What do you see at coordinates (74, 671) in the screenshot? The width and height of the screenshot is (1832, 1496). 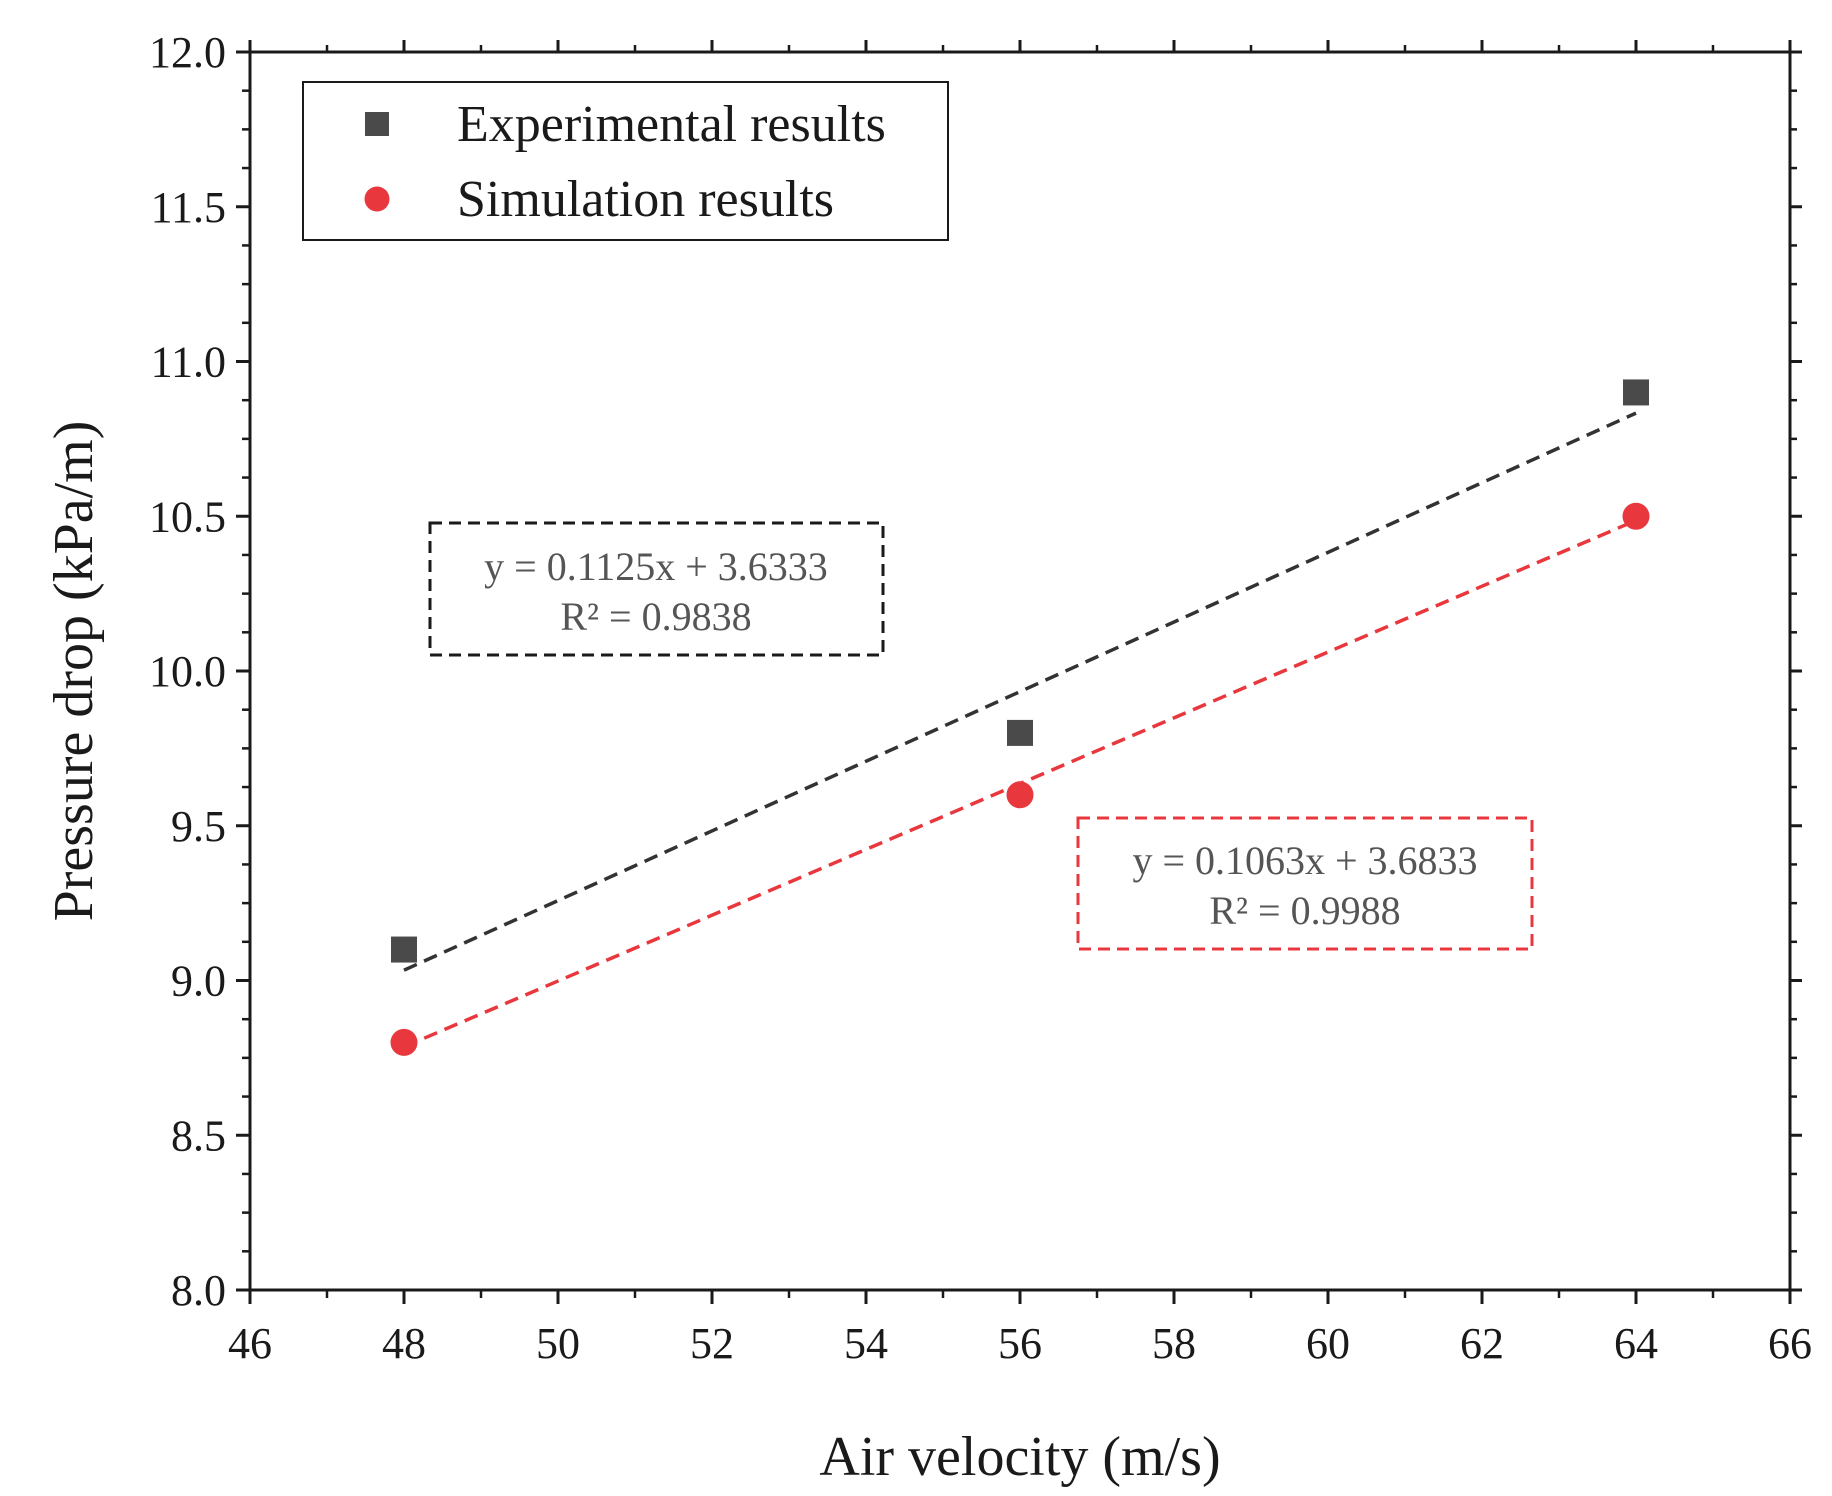 I see `y-axis-title: Pressure drop (kPa/m)` at bounding box center [74, 671].